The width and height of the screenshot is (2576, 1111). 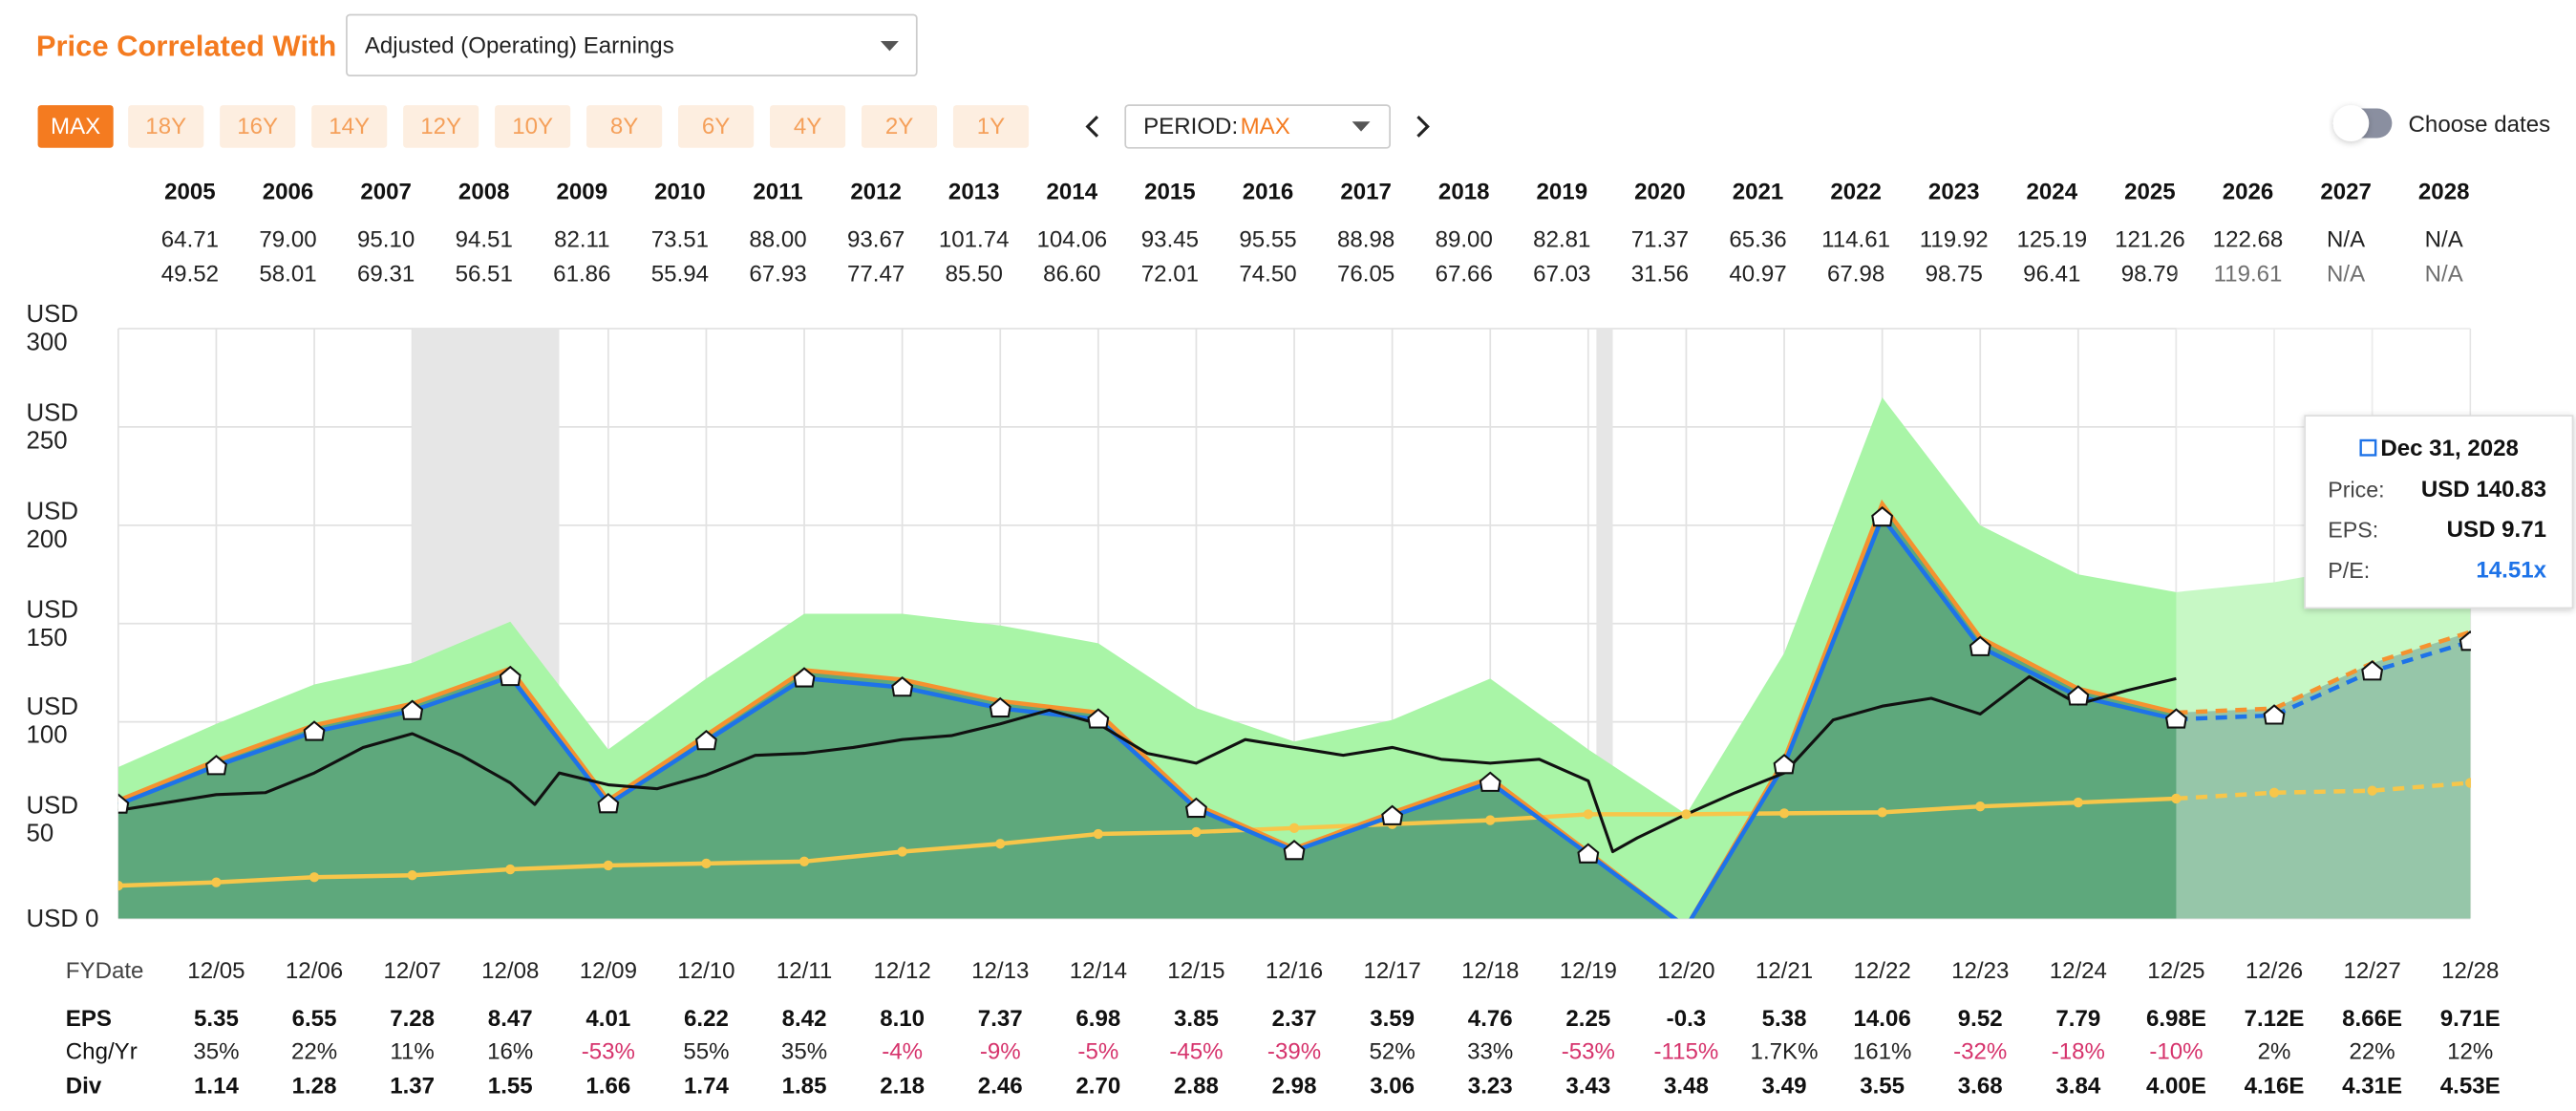 I want to click on high-price: 121.26, so click(x=2150, y=240).